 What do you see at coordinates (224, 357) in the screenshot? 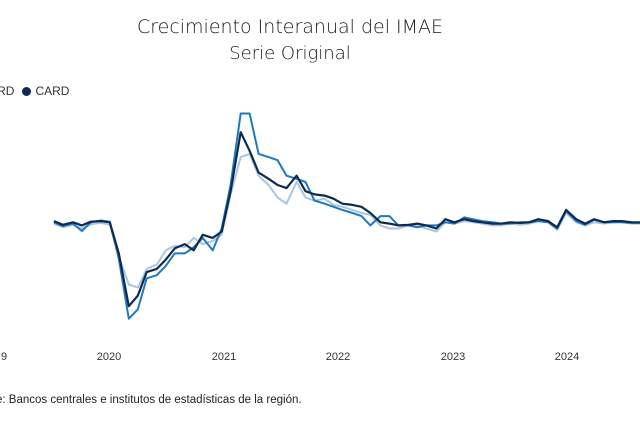
I see `x-tick-label: 2021` at bounding box center [224, 357].